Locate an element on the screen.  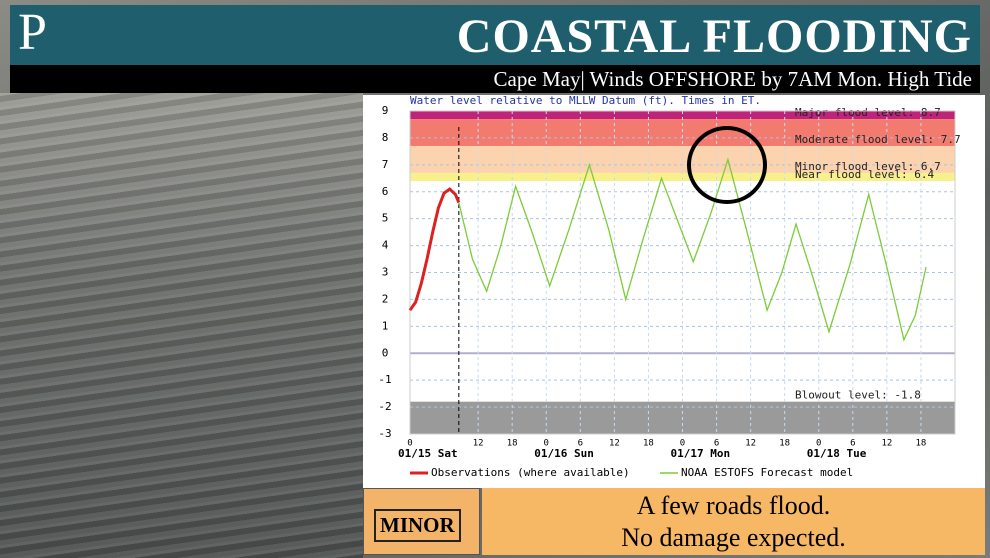
logo: P is located at coordinates (32, 32).